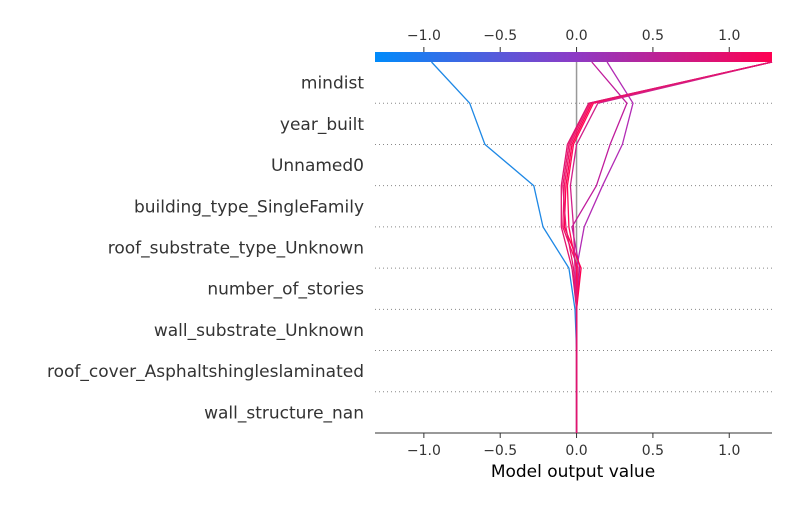 This screenshot has width=800, height=509. I want to click on feature-label: number_of_stories, so click(285, 290).